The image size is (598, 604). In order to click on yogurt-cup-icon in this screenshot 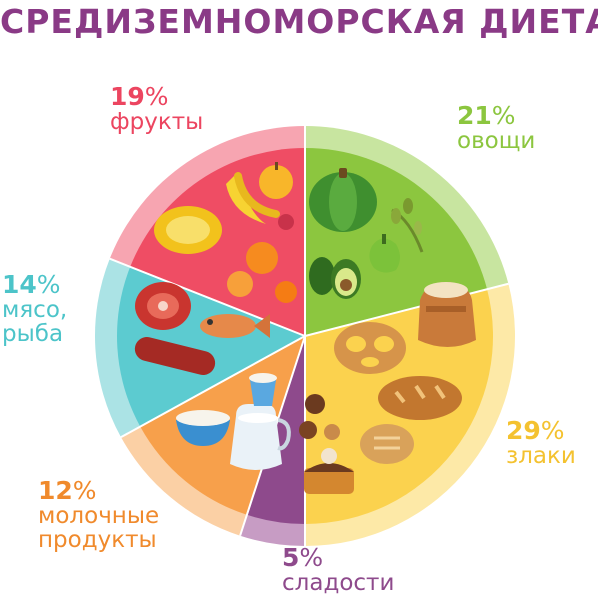, I will do `click(263, 389)`.